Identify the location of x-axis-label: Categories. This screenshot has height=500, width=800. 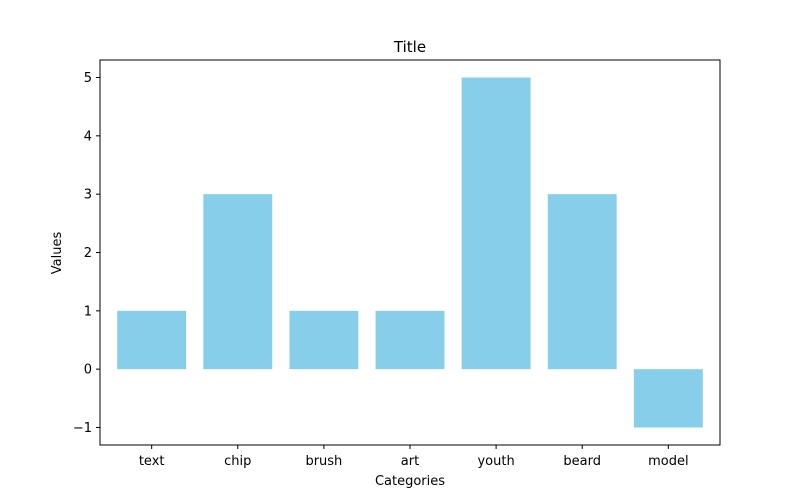
(410, 481).